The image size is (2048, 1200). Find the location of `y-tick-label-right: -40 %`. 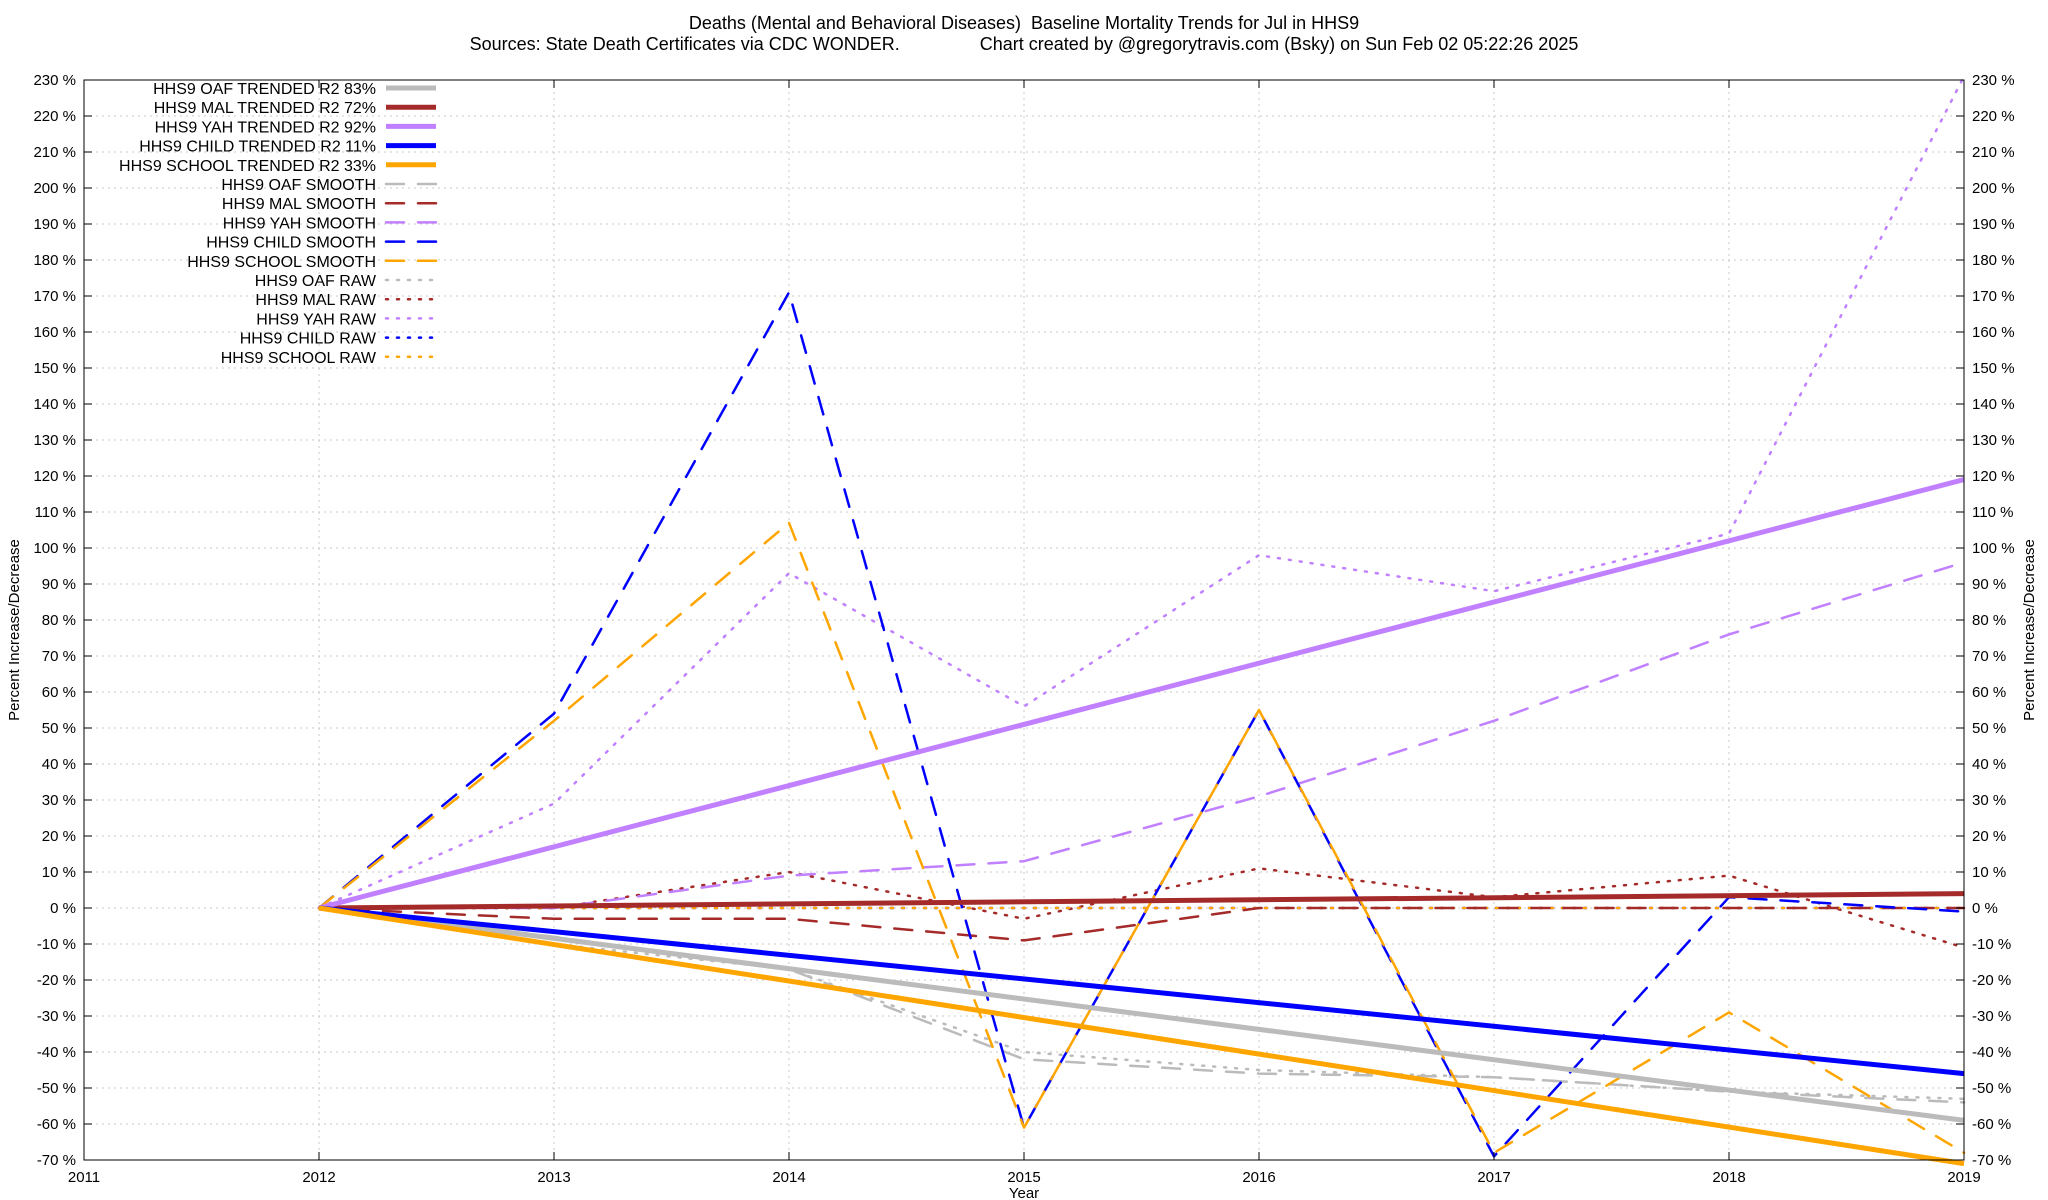

y-tick-label-right: -40 % is located at coordinates (1991, 1052).